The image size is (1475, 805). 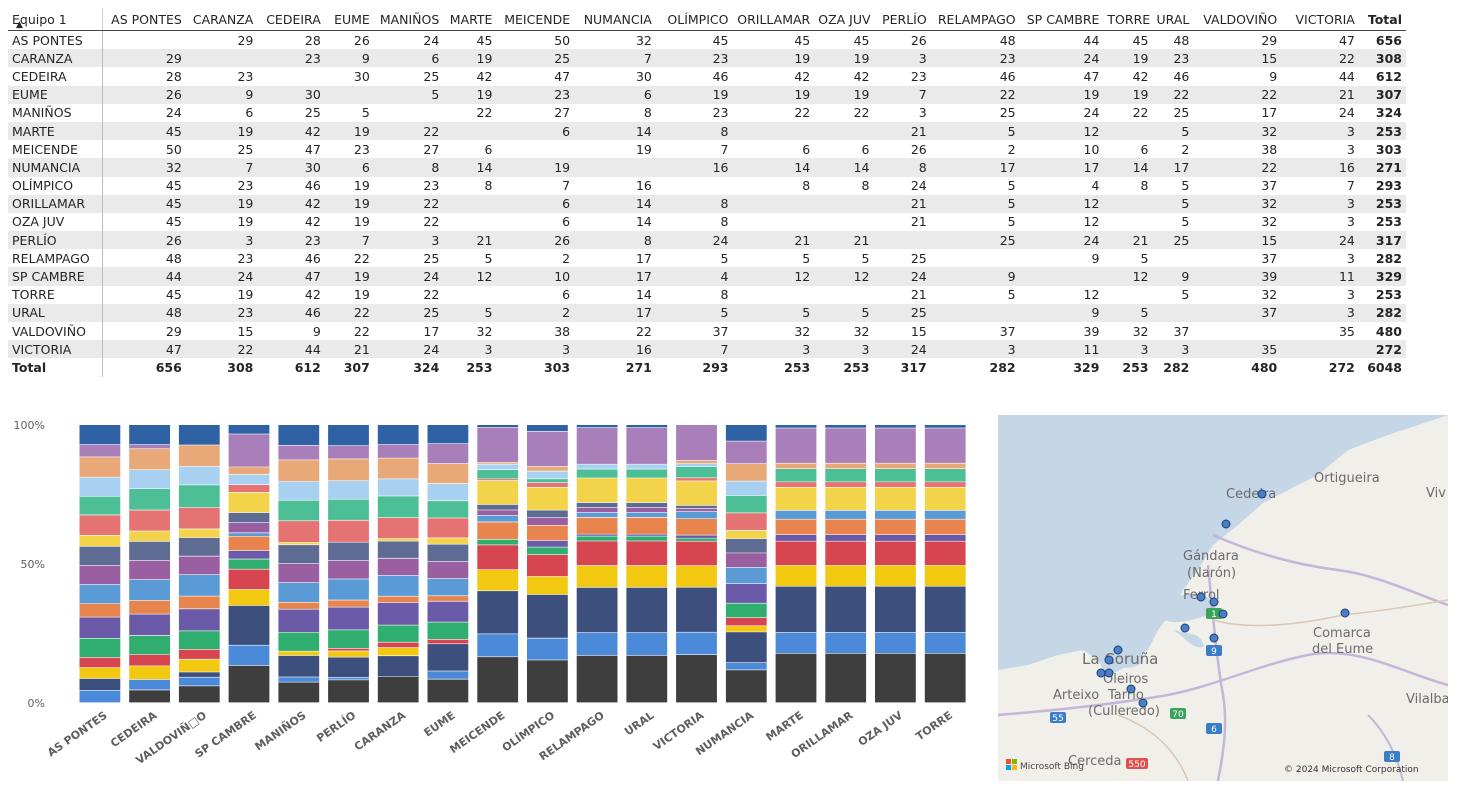 I want to click on column-header: CARANZA, so click(x=221, y=19).